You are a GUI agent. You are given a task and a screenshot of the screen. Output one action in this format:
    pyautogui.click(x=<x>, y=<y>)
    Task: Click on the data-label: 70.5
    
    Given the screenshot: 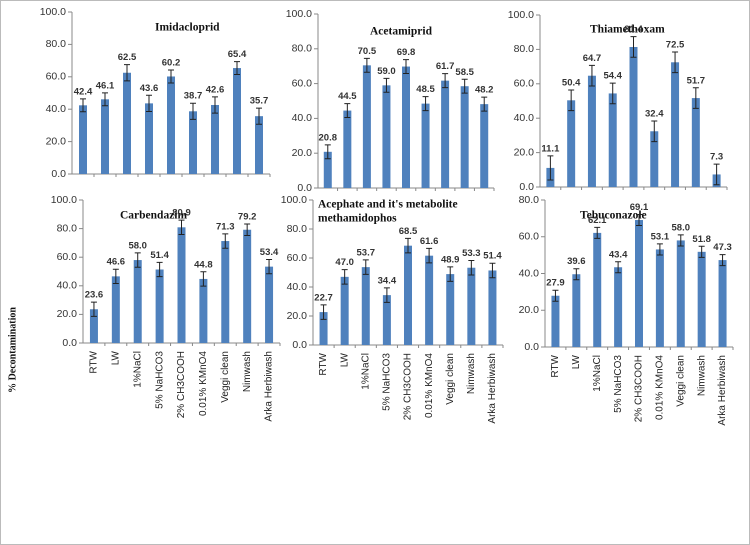 What is the action you would take?
    pyautogui.click(x=367, y=51)
    